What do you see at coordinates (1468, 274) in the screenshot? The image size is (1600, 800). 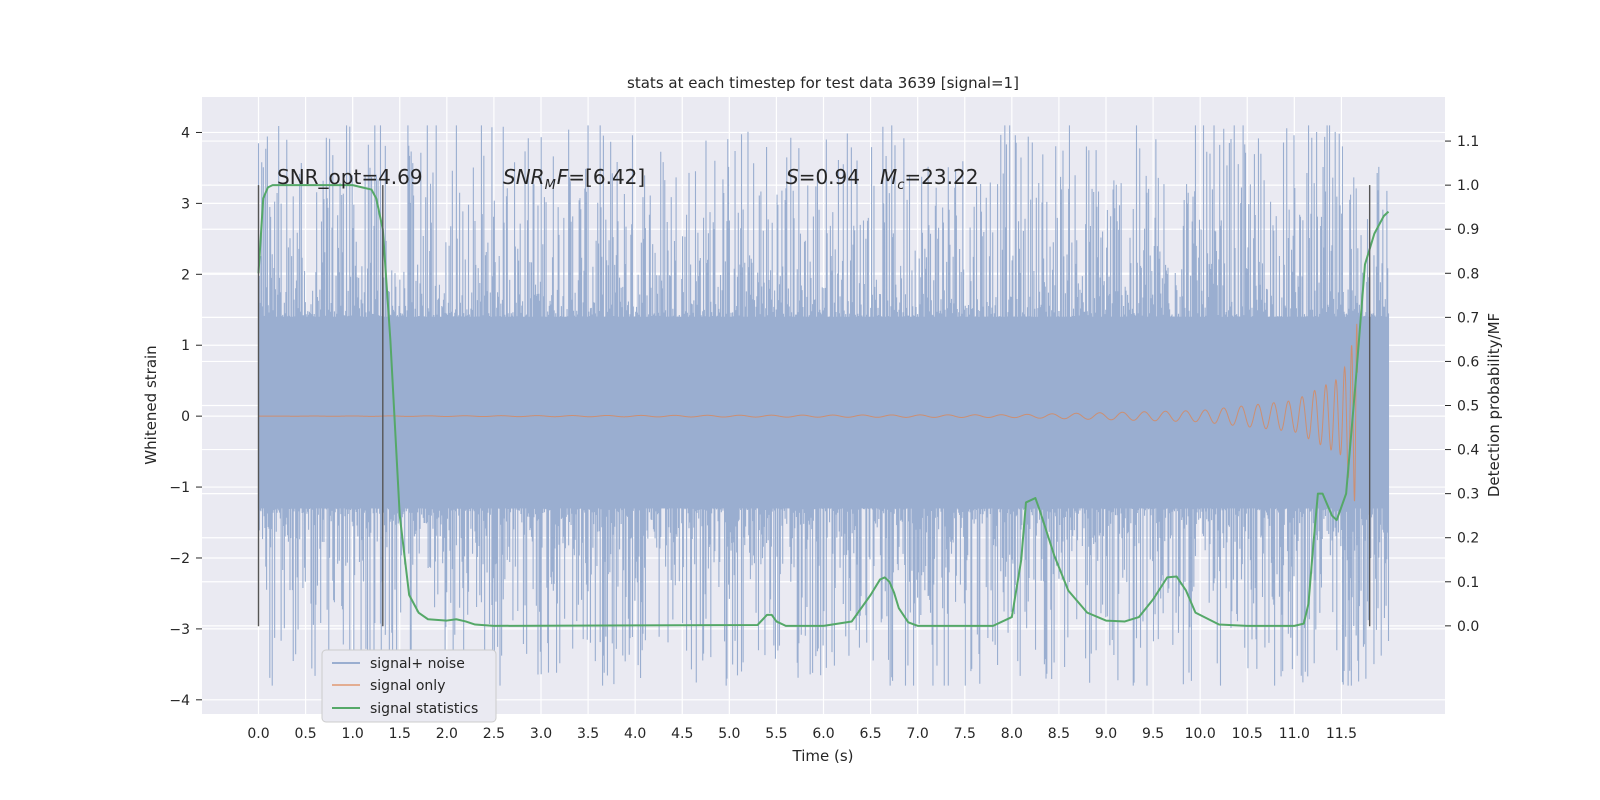 I see `y-right-tick-label: 0.8` at bounding box center [1468, 274].